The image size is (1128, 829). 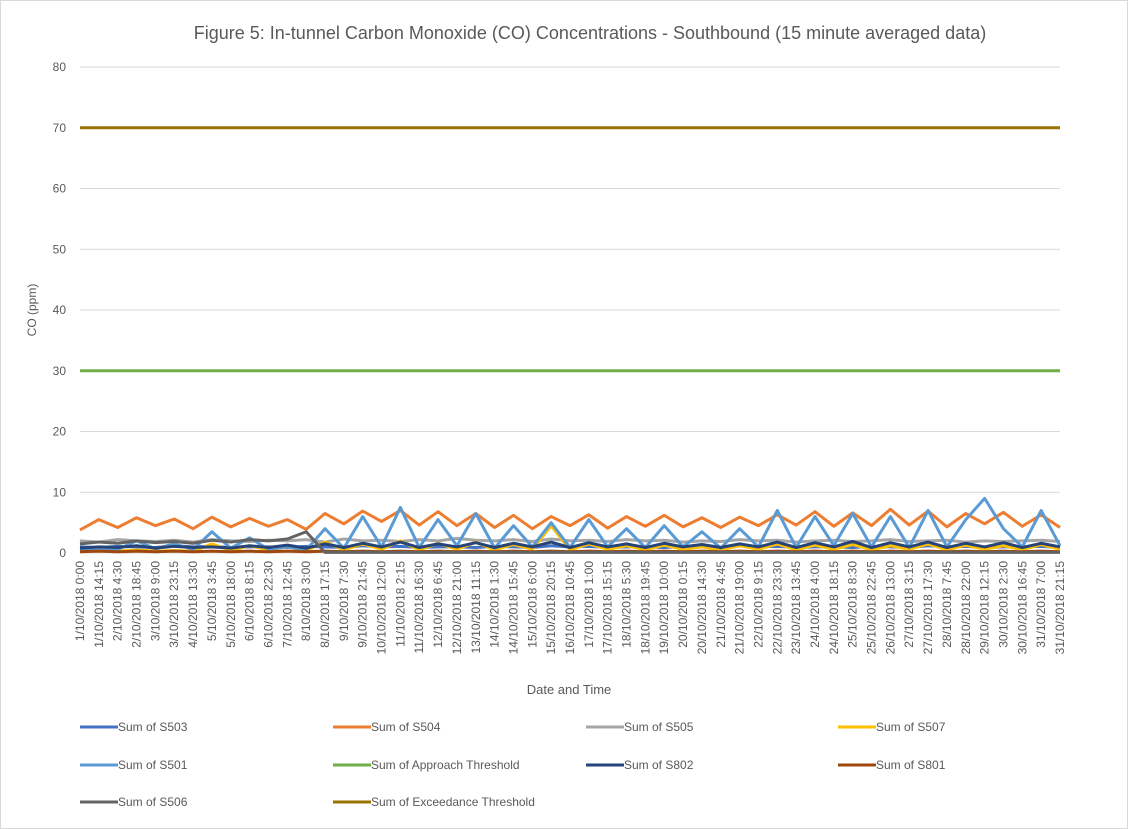 What do you see at coordinates (62, 553) in the screenshot?
I see `y-tick-label: 0` at bounding box center [62, 553].